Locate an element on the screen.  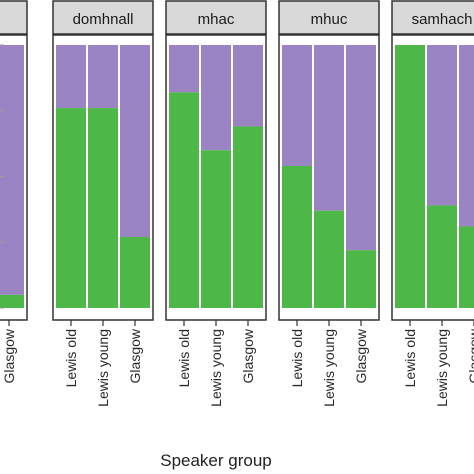
facet-strip-label: samhach is located at coordinates (442, 19).